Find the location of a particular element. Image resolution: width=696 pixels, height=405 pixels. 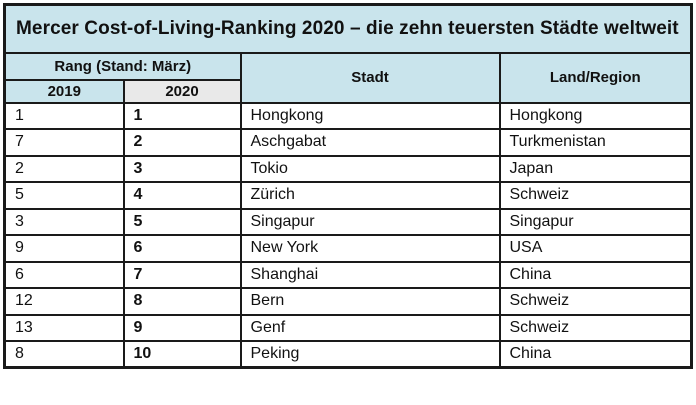

table-row-rank-1: 1 1 Hongkong Hongkong is located at coordinates (348, 115).